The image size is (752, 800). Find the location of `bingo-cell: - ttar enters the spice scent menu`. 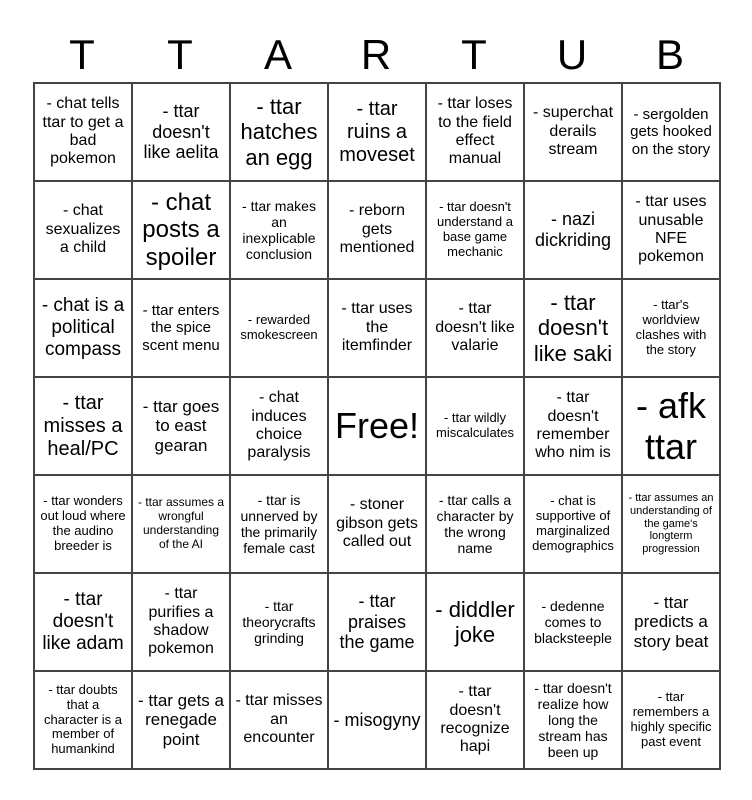

bingo-cell: - ttar enters the spice scent menu is located at coordinates (181, 328).